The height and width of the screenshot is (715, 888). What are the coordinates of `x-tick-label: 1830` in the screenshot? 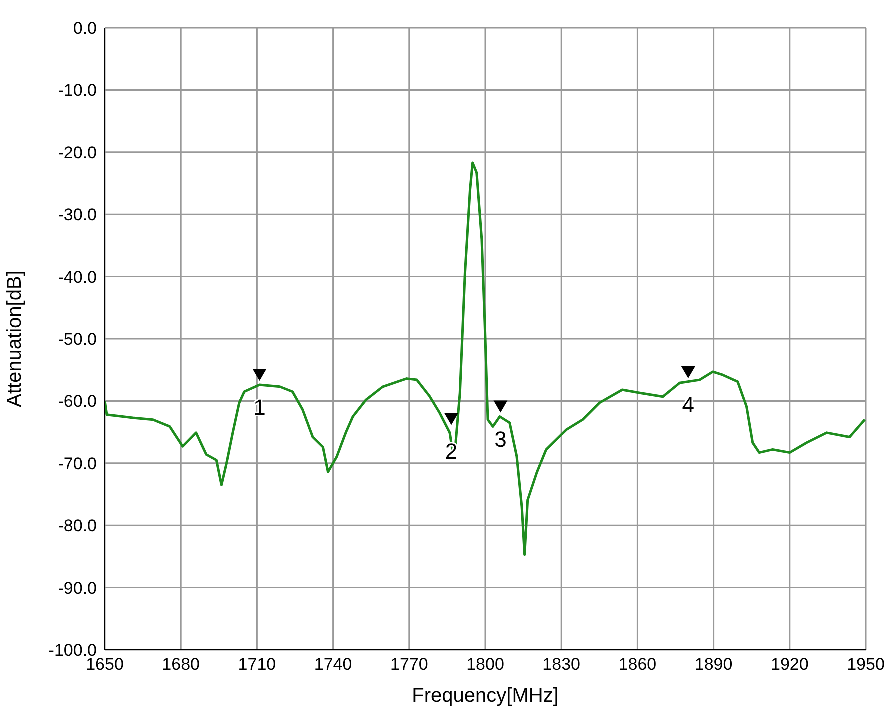 It's located at (561, 664).